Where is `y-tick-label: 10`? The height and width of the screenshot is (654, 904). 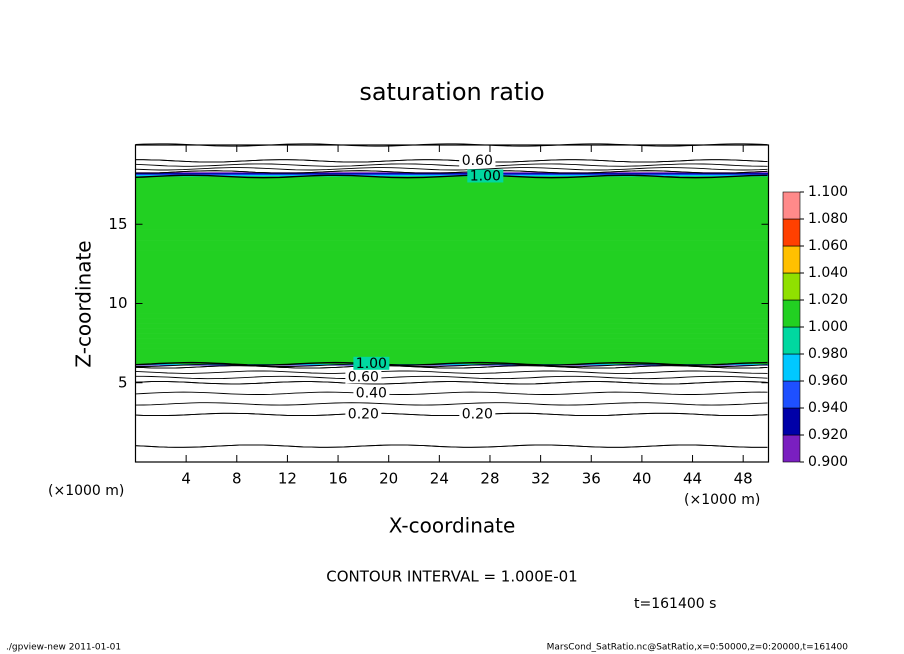 y-tick-label: 10 is located at coordinates (117, 303).